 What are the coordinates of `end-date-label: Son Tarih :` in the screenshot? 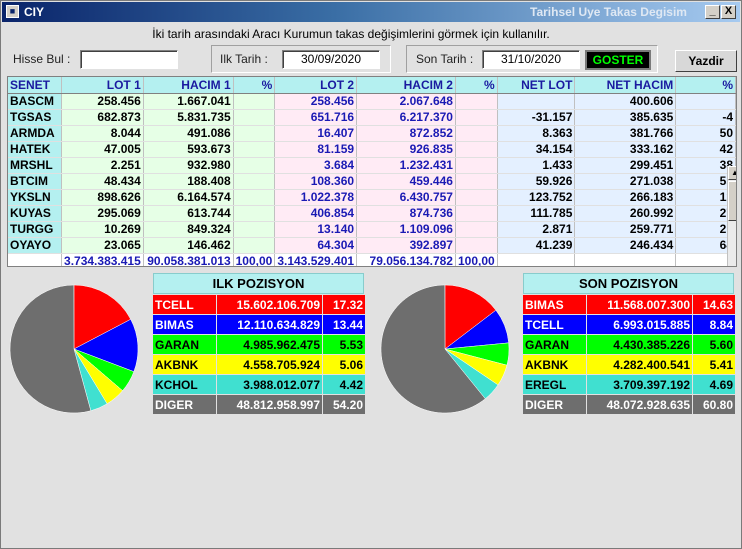 It's located at (445, 59).